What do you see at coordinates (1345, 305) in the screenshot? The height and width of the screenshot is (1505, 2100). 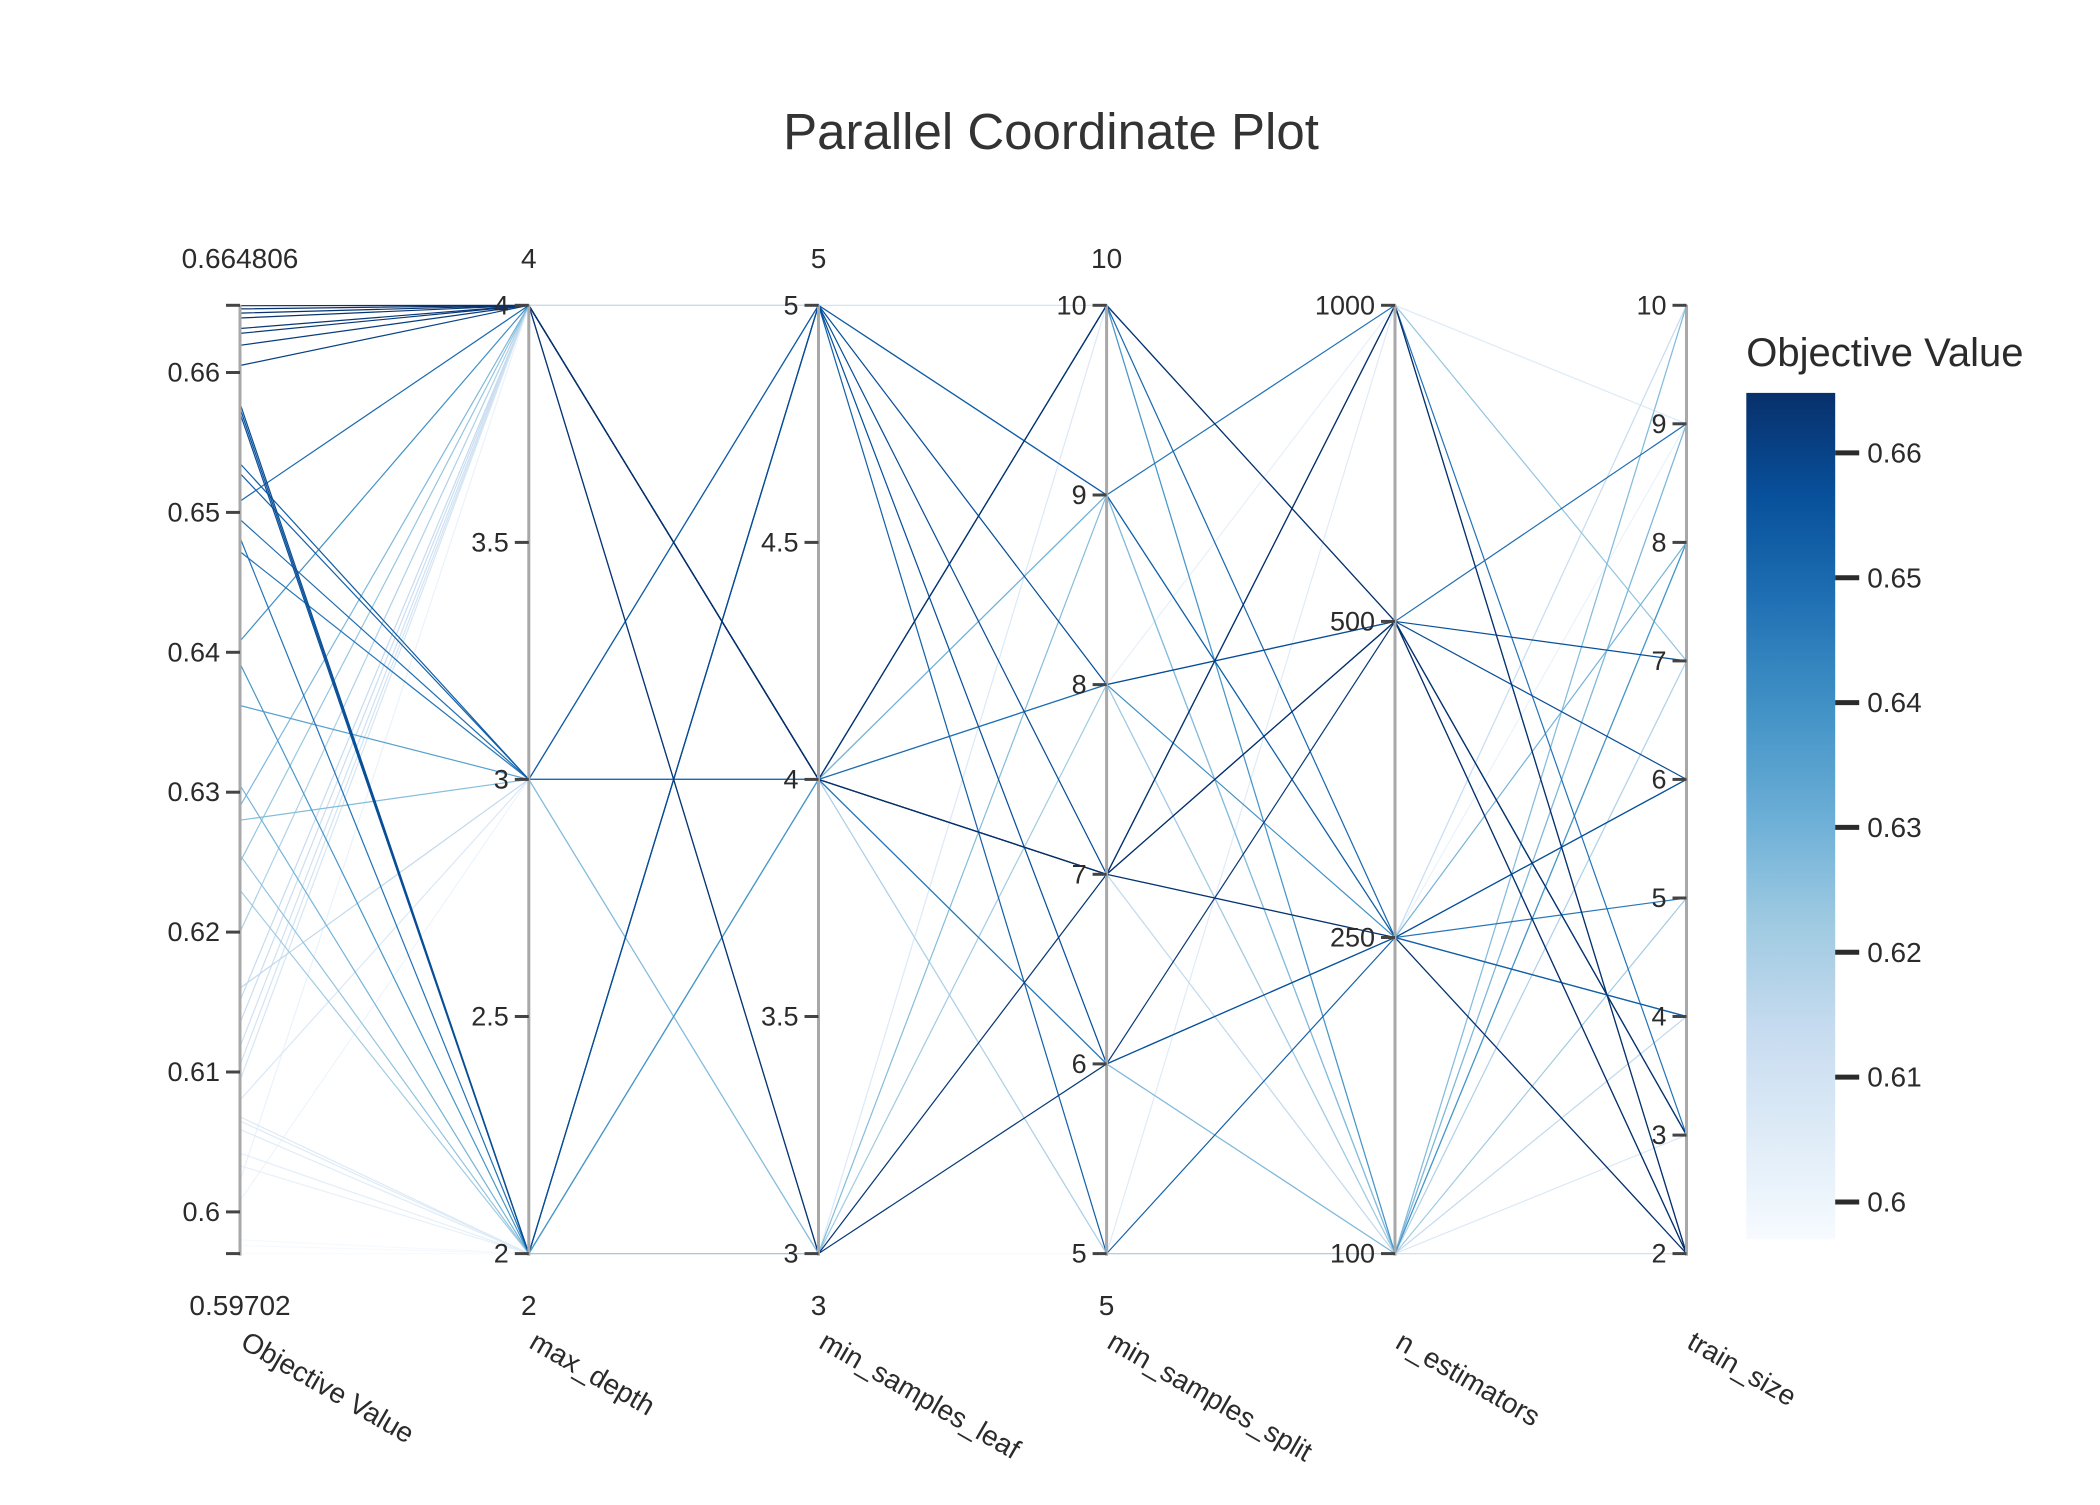 I see `svg-text: 1000` at bounding box center [1345, 305].